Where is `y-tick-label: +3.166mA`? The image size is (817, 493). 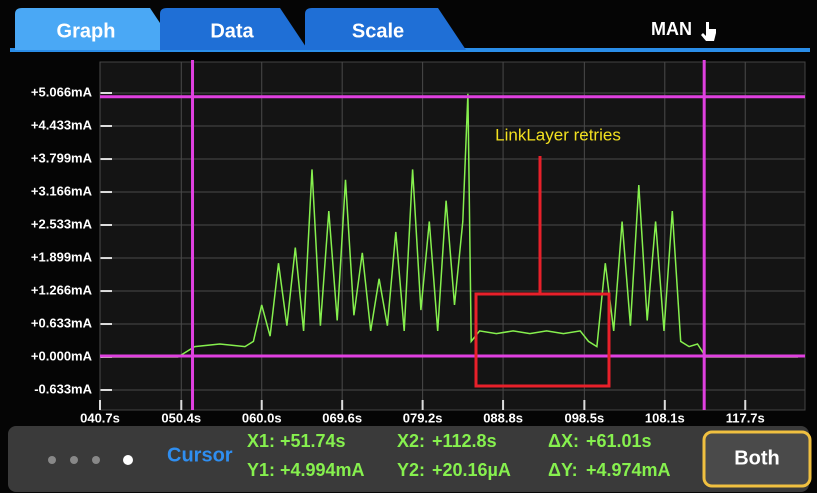
y-tick-label: +3.166mA is located at coordinates (62, 190).